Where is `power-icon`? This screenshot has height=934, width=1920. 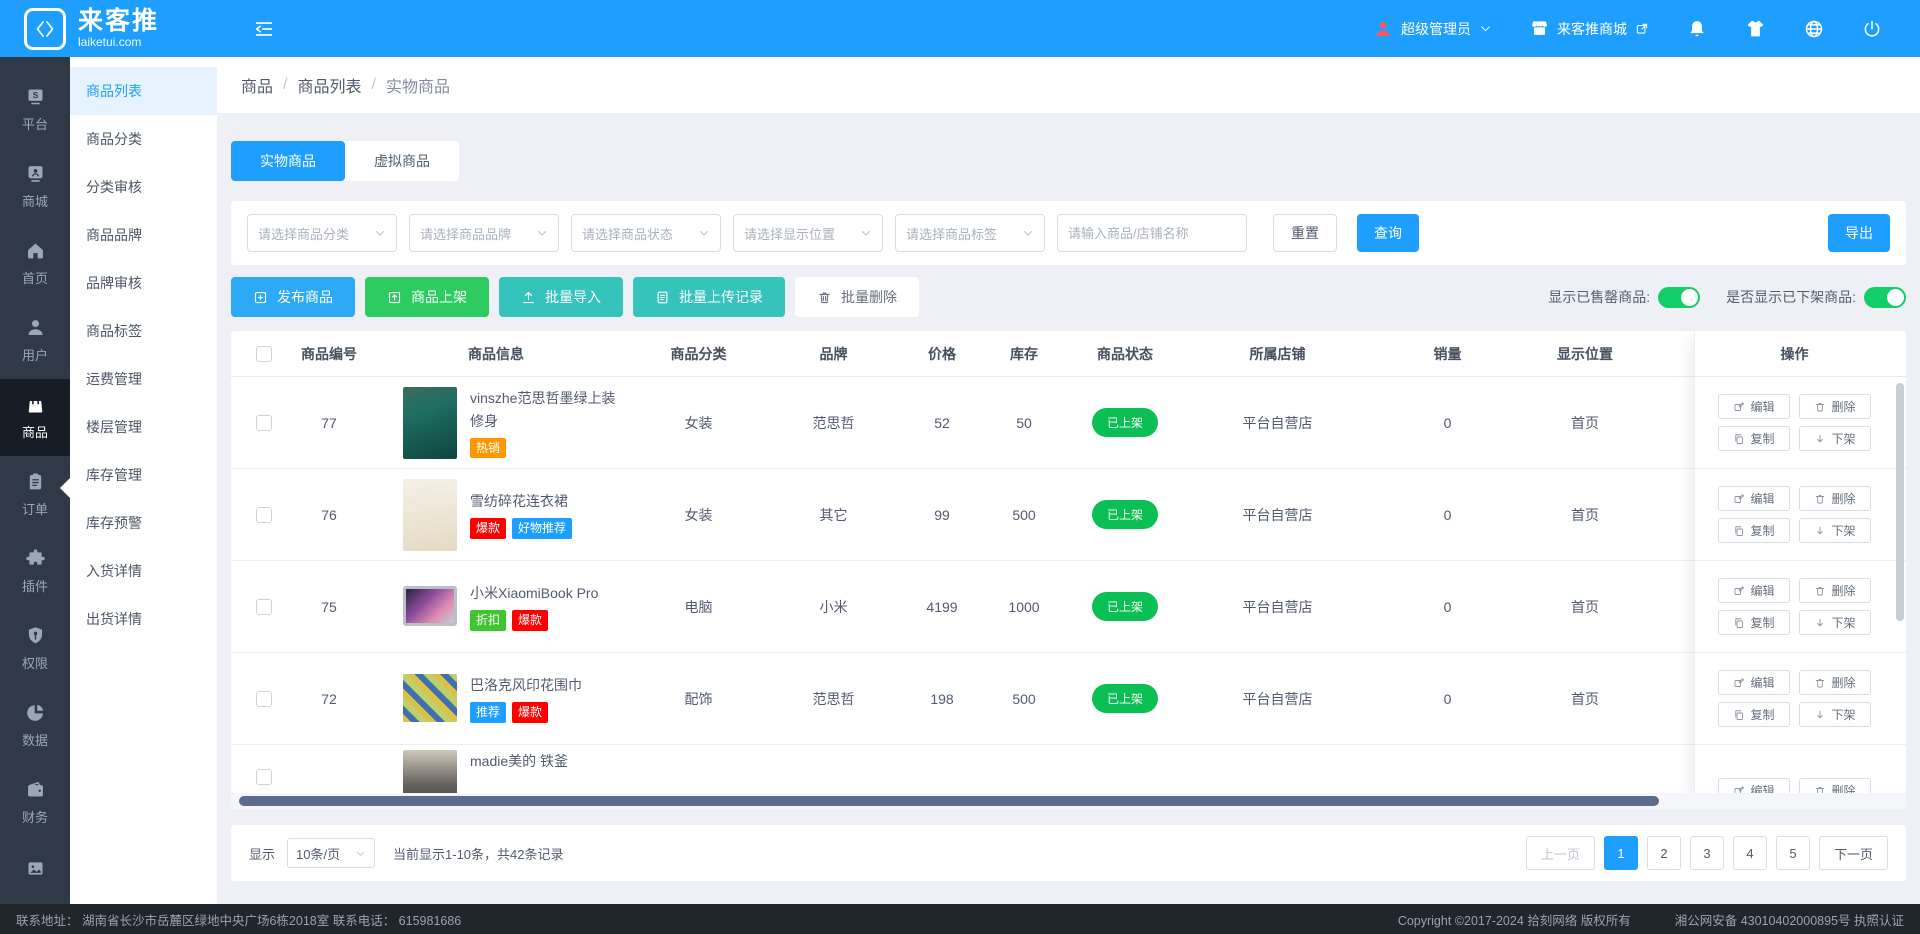
power-icon is located at coordinates (1872, 29).